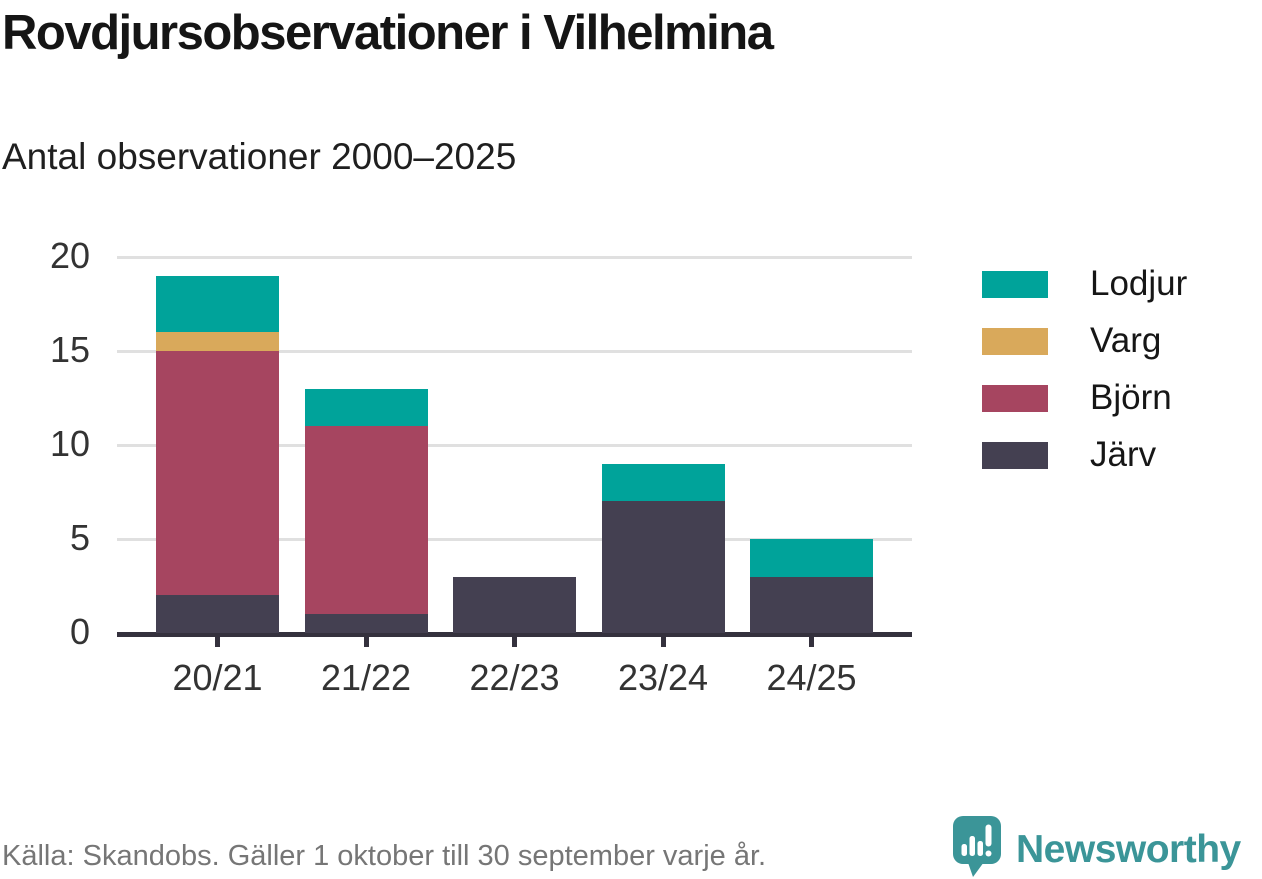 This screenshot has width=1262, height=879. I want to click on legend-swatch-Varg, so click(1015, 341).